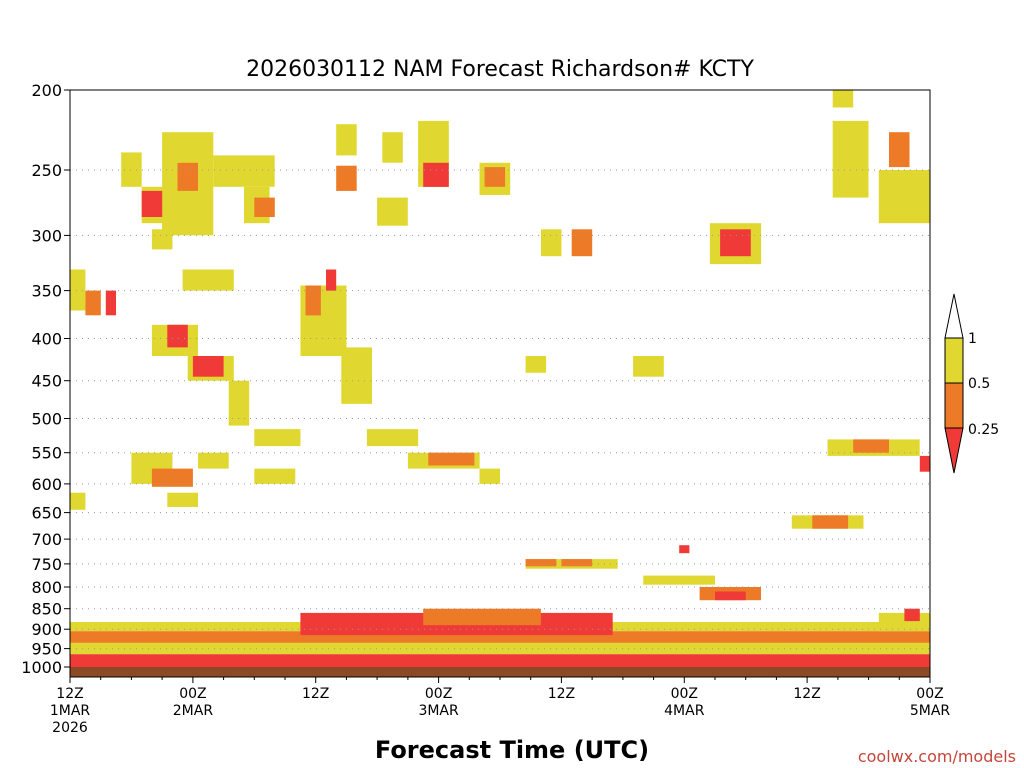 Image resolution: width=1024 pixels, height=768 pixels. Describe the element at coordinates (46, 649) in the screenshot. I see `y-tick-label: 950` at that location.